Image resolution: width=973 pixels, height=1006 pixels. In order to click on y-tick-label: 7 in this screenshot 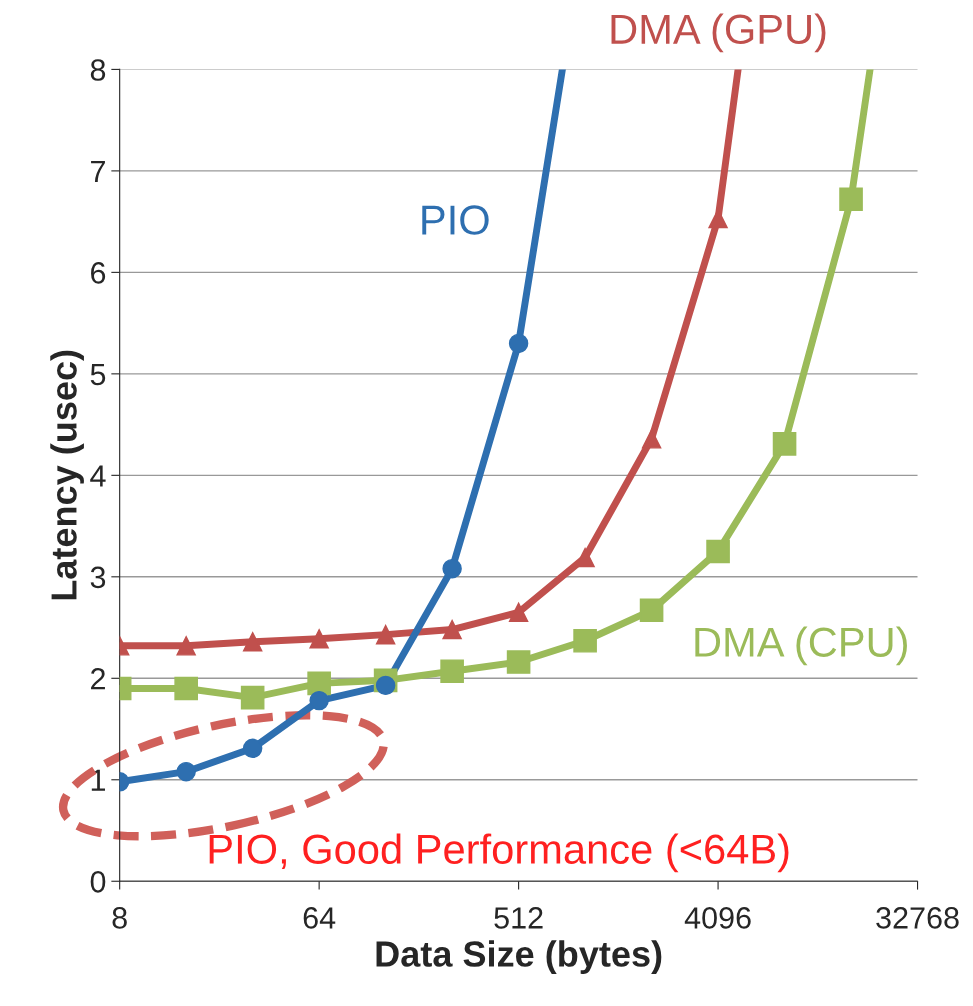, I will do `click(98, 171)`.